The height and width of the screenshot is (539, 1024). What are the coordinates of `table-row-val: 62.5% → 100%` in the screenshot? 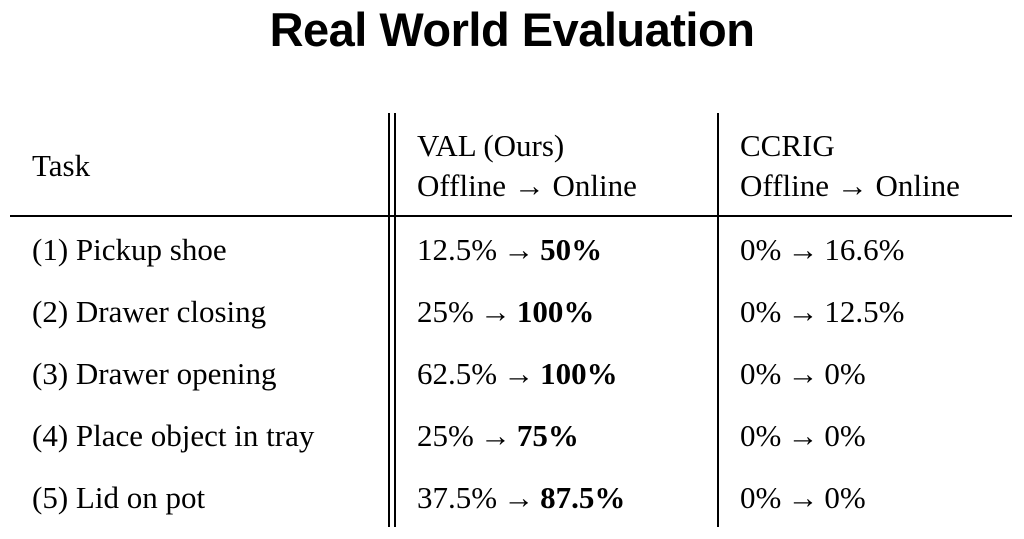 It's located at (517, 374).